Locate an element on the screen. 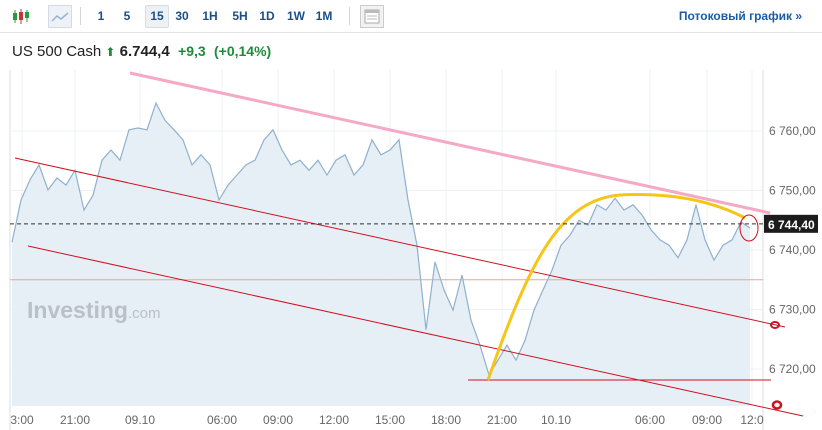 Image resolution: width=822 pixels, height=430 pixels. streaming-chart-link: Потоковый график » is located at coordinates (740, 16).